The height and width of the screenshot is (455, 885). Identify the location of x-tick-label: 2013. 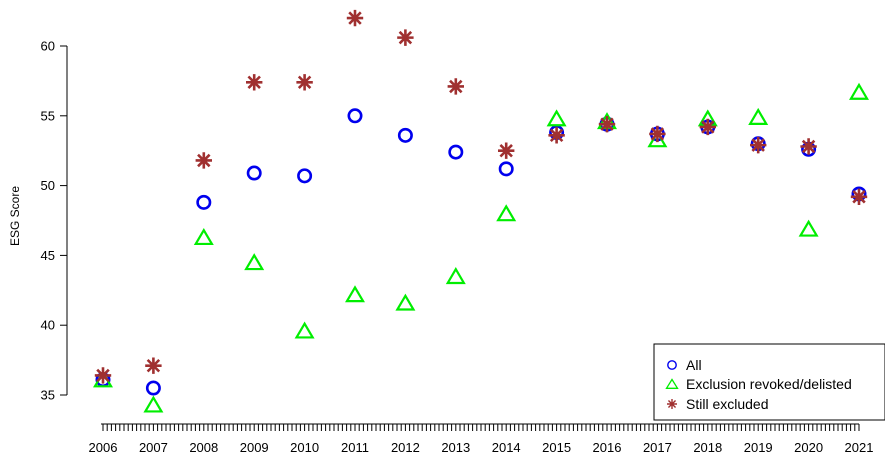
(455, 447).